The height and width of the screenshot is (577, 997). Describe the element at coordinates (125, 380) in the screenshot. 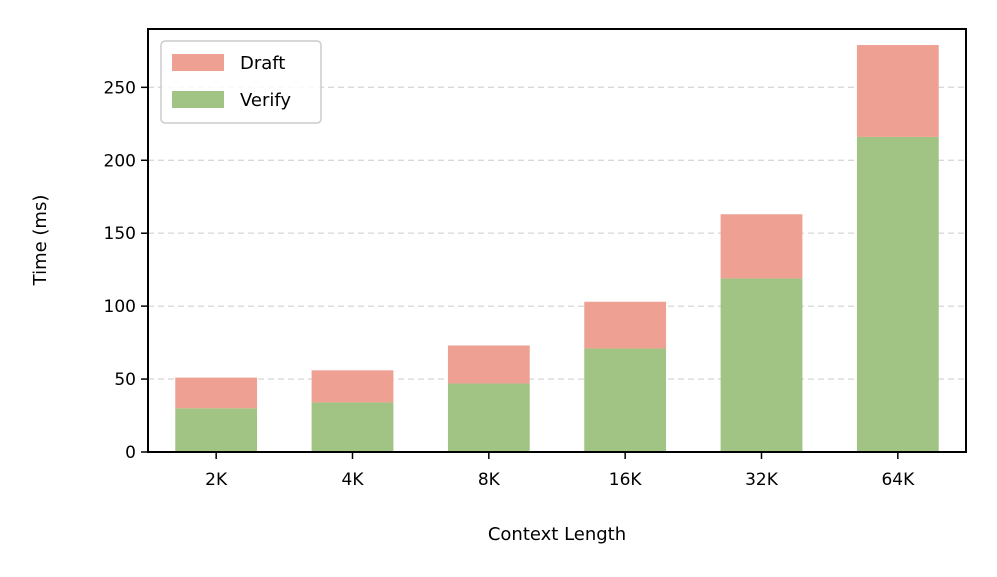

I see `y-tick-label: 50` at that location.